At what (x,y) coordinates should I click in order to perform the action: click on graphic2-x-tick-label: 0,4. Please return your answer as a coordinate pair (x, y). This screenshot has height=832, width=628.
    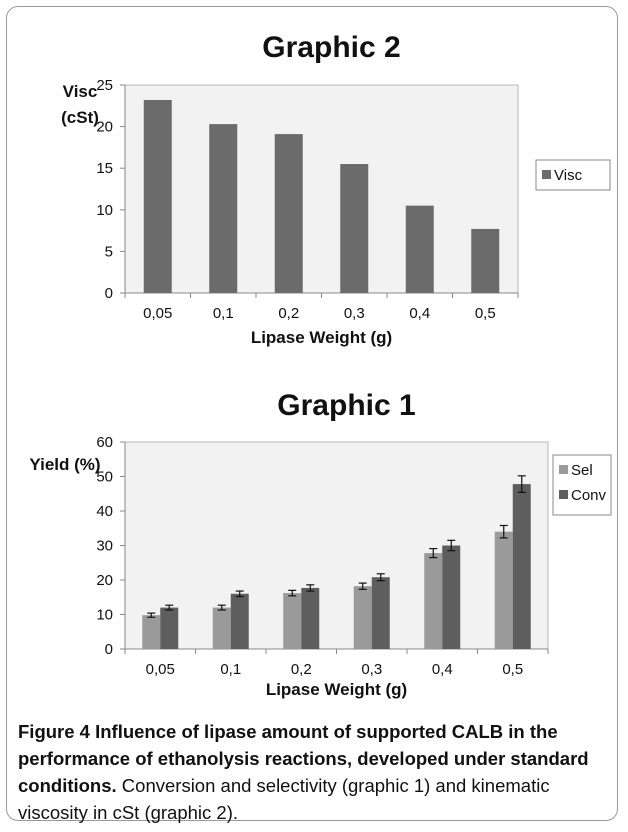
    Looking at the image, I should click on (419, 313).